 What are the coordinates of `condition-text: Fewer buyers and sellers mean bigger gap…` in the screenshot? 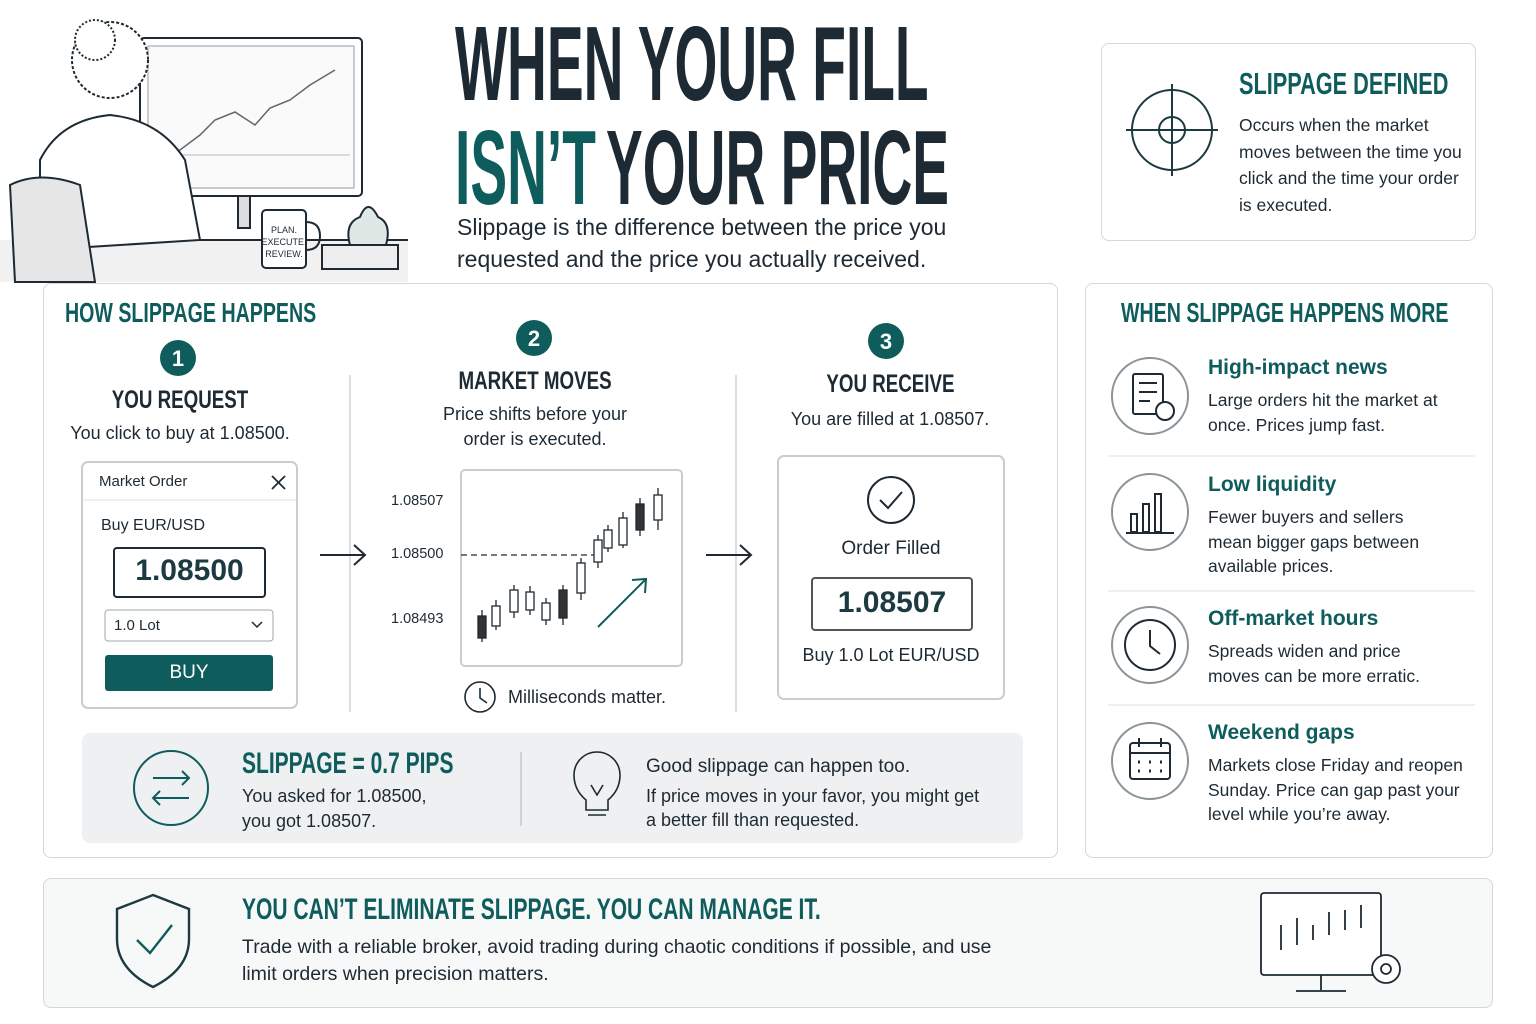 It's located at (1314, 541).